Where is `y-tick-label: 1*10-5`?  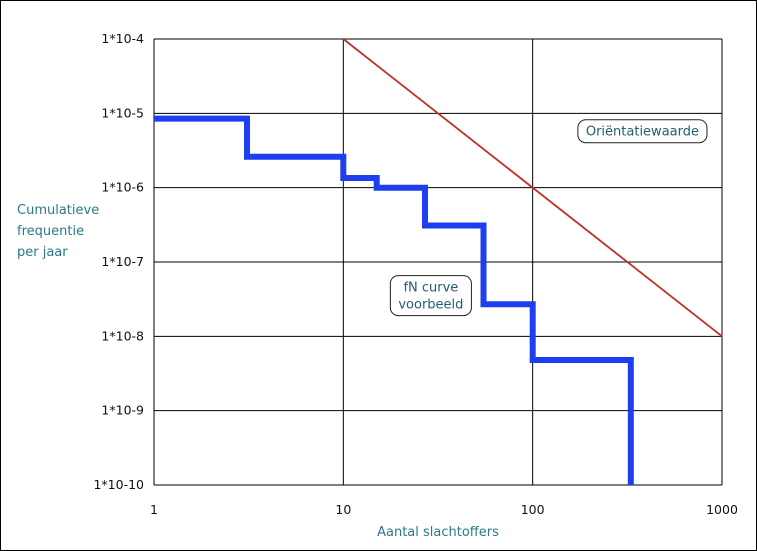 y-tick-label: 1*10-5 is located at coordinates (122, 112).